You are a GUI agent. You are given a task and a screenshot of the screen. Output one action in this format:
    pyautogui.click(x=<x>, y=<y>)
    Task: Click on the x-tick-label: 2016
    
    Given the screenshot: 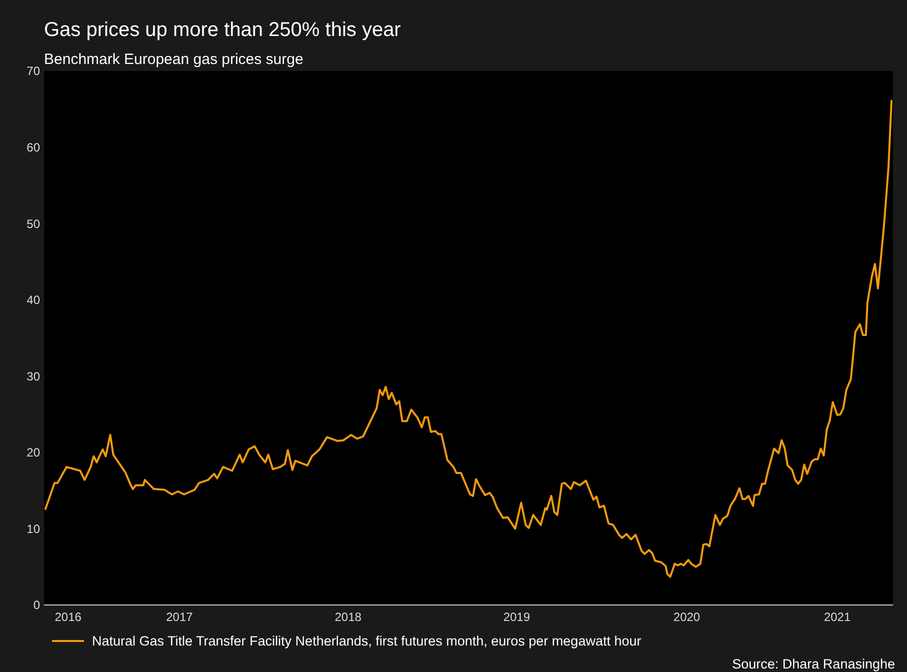 What is the action you would take?
    pyautogui.click(x=68, y=617)
    